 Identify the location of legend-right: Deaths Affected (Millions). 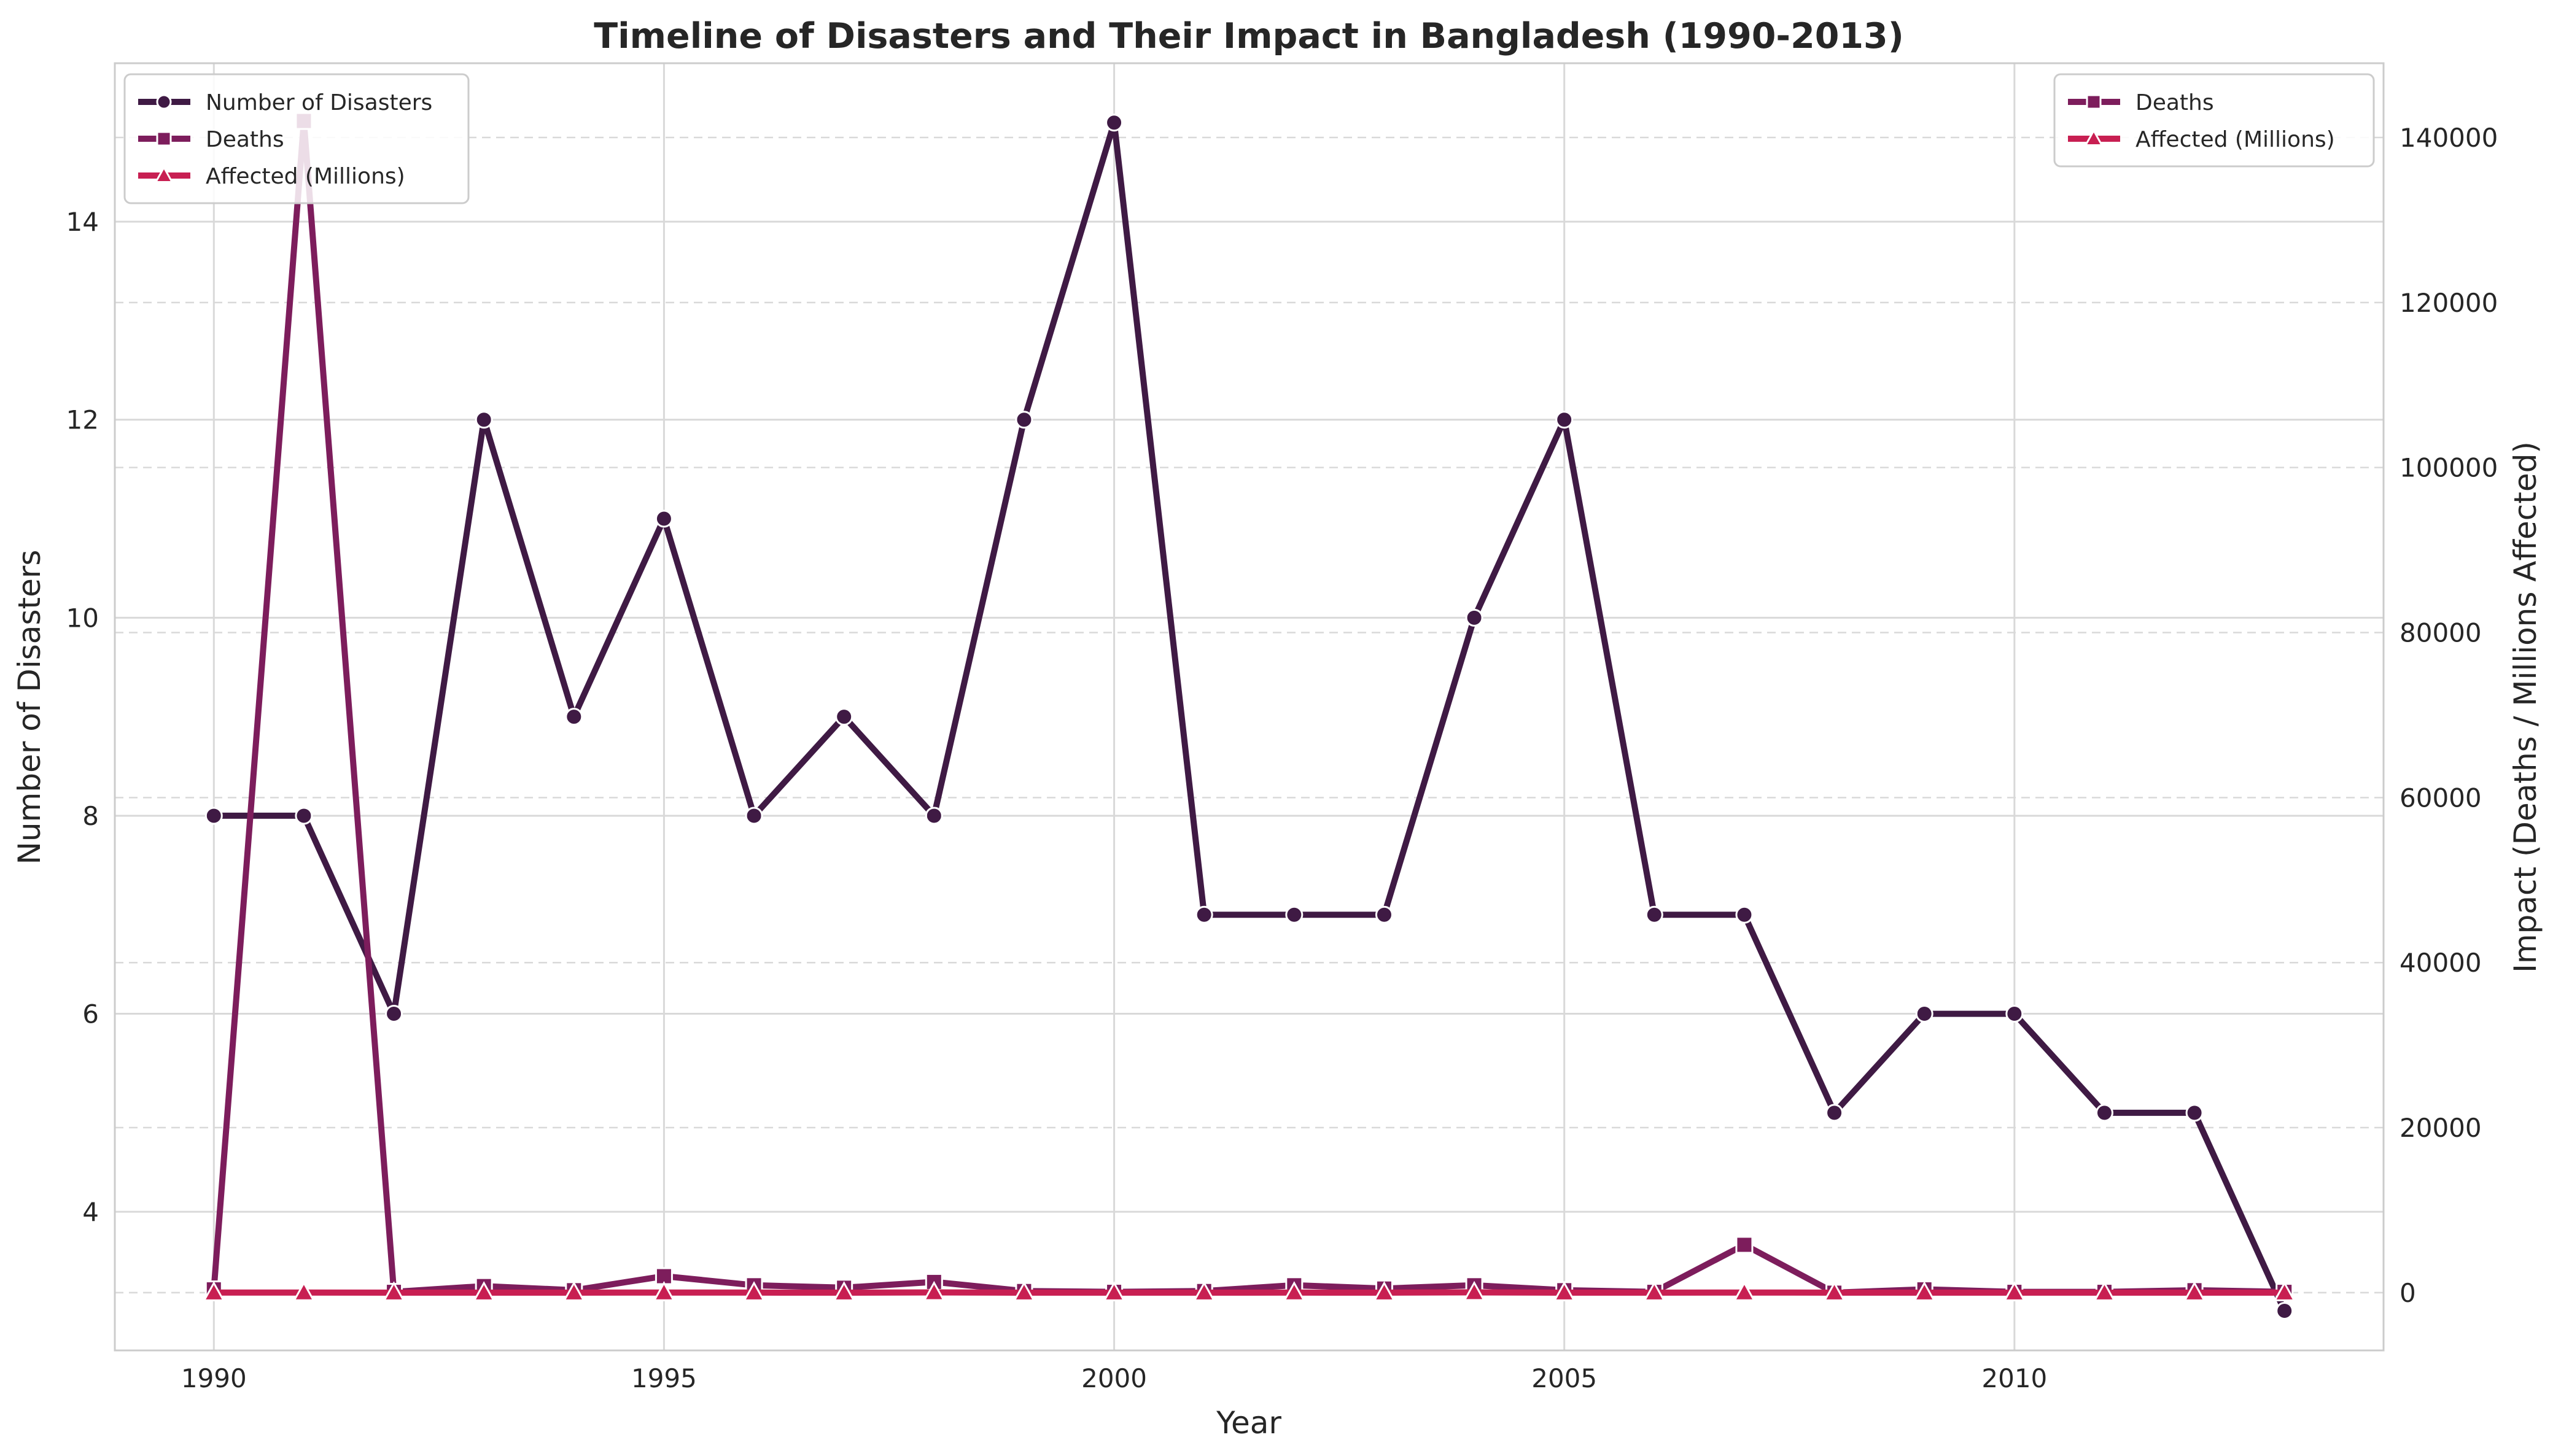
(2214, 120).